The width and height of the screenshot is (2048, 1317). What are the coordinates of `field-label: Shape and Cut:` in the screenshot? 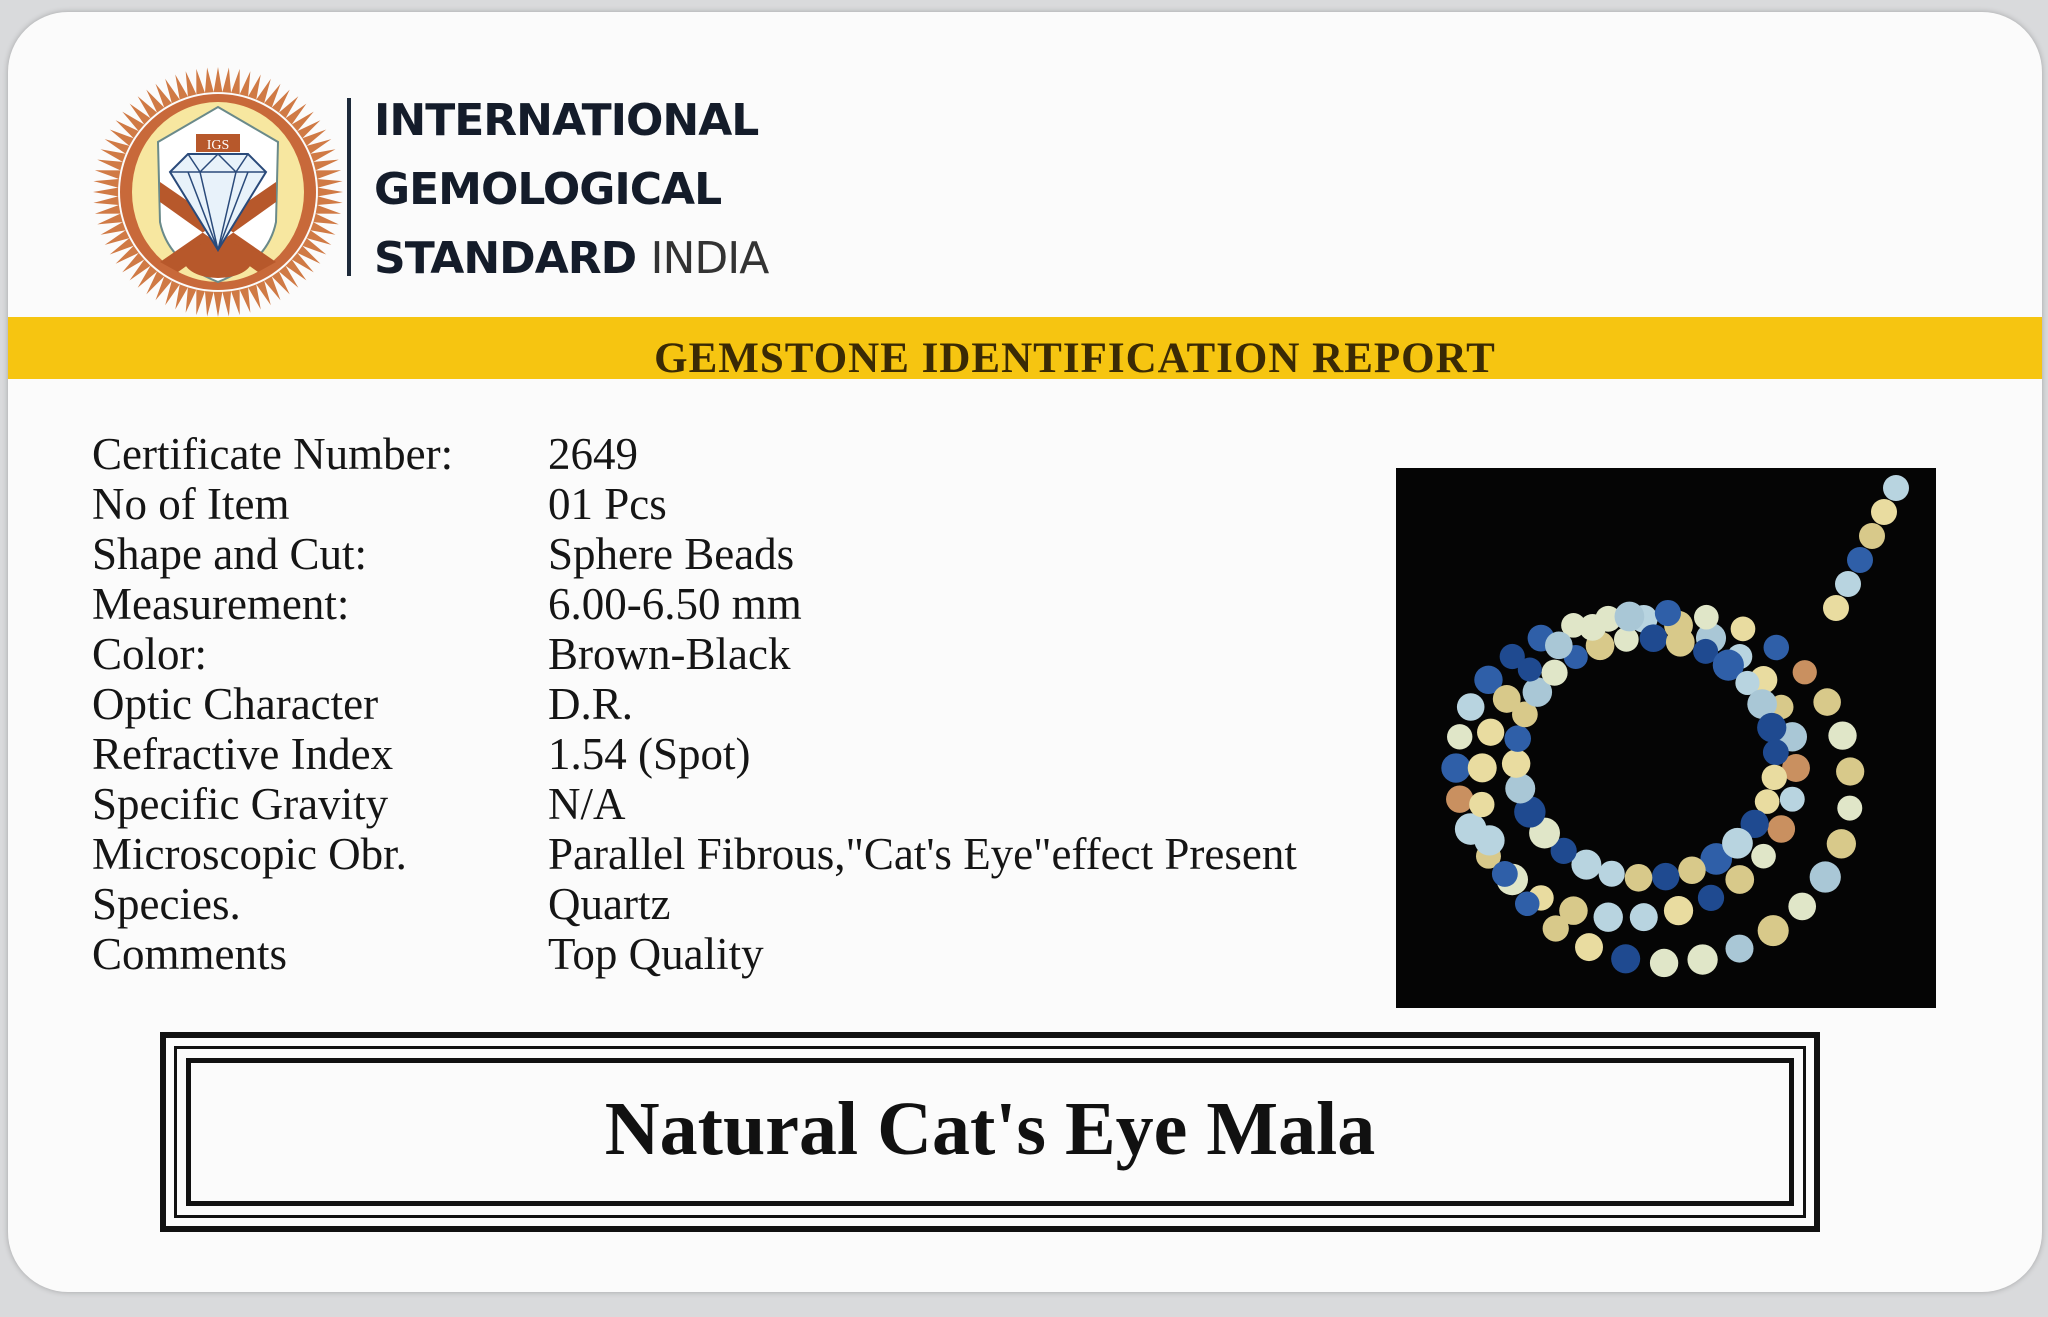 It's located at (229, 554).